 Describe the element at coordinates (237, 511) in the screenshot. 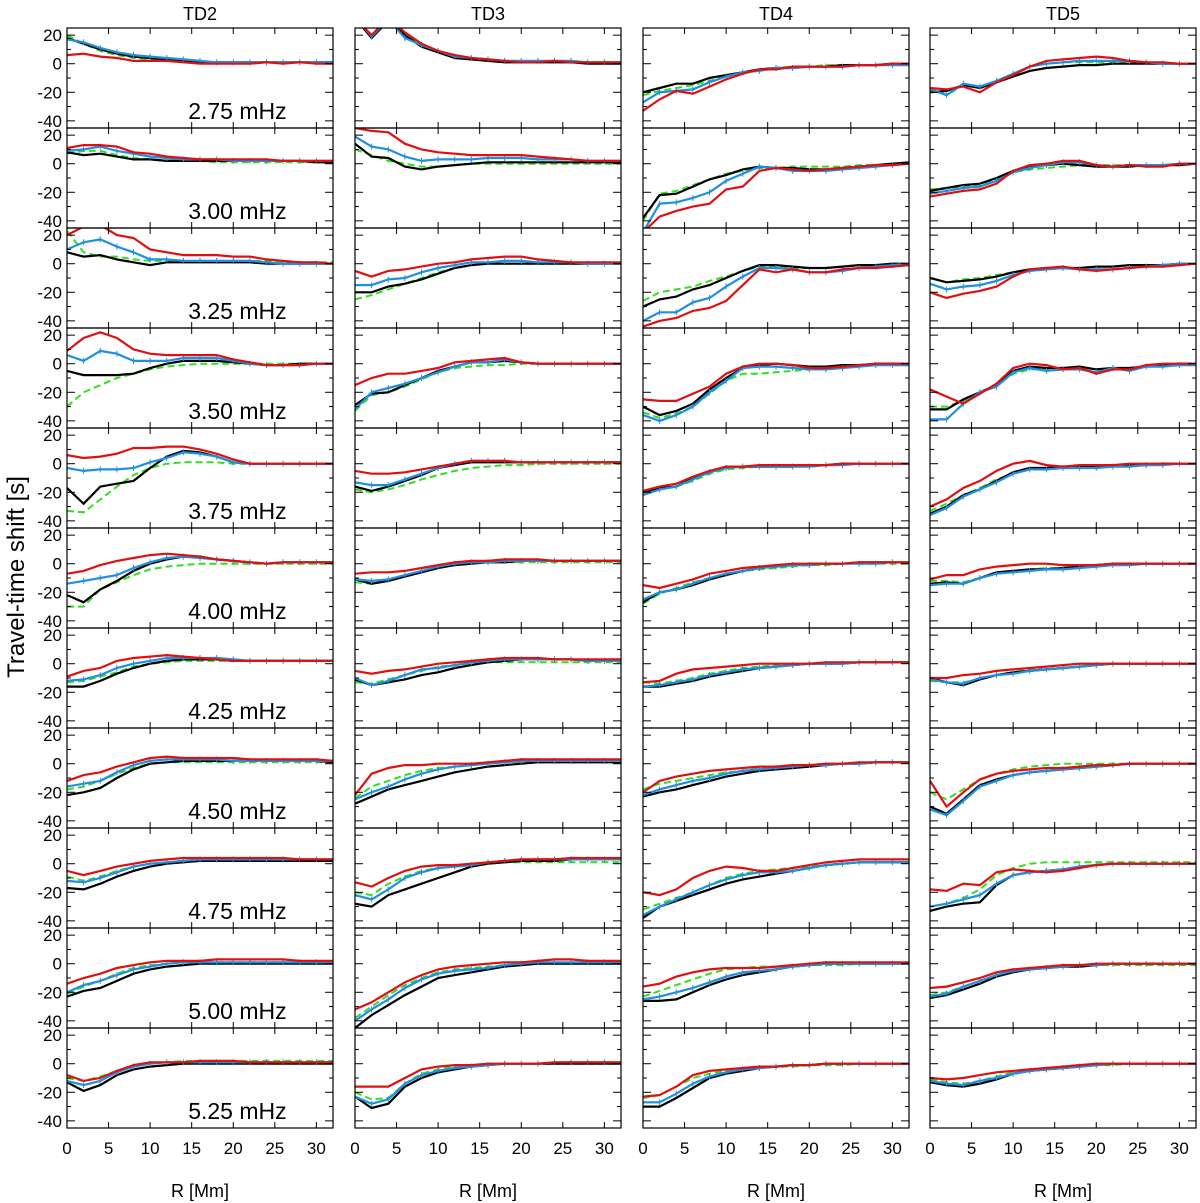

I see `frequency-label: 3.75 mHz` at that location.